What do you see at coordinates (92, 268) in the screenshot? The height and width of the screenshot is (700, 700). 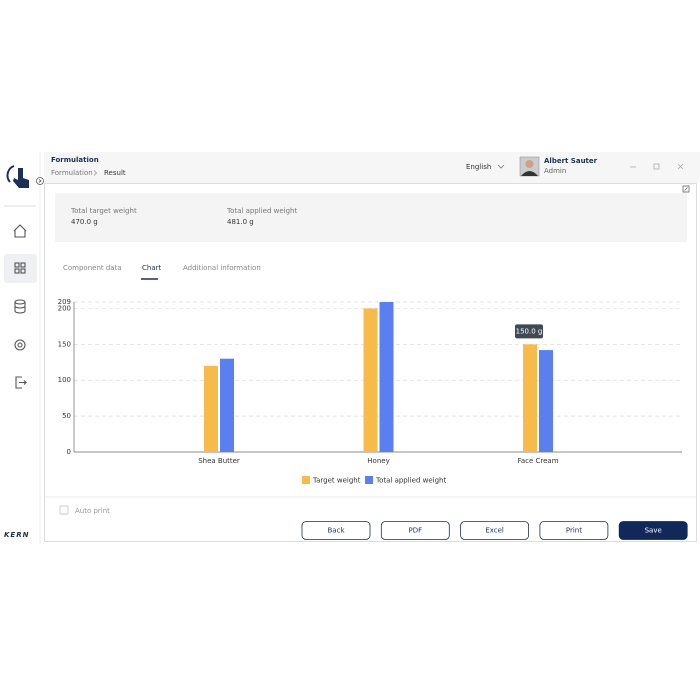 I see `tab: Component data` at bounding box center [92, 268].